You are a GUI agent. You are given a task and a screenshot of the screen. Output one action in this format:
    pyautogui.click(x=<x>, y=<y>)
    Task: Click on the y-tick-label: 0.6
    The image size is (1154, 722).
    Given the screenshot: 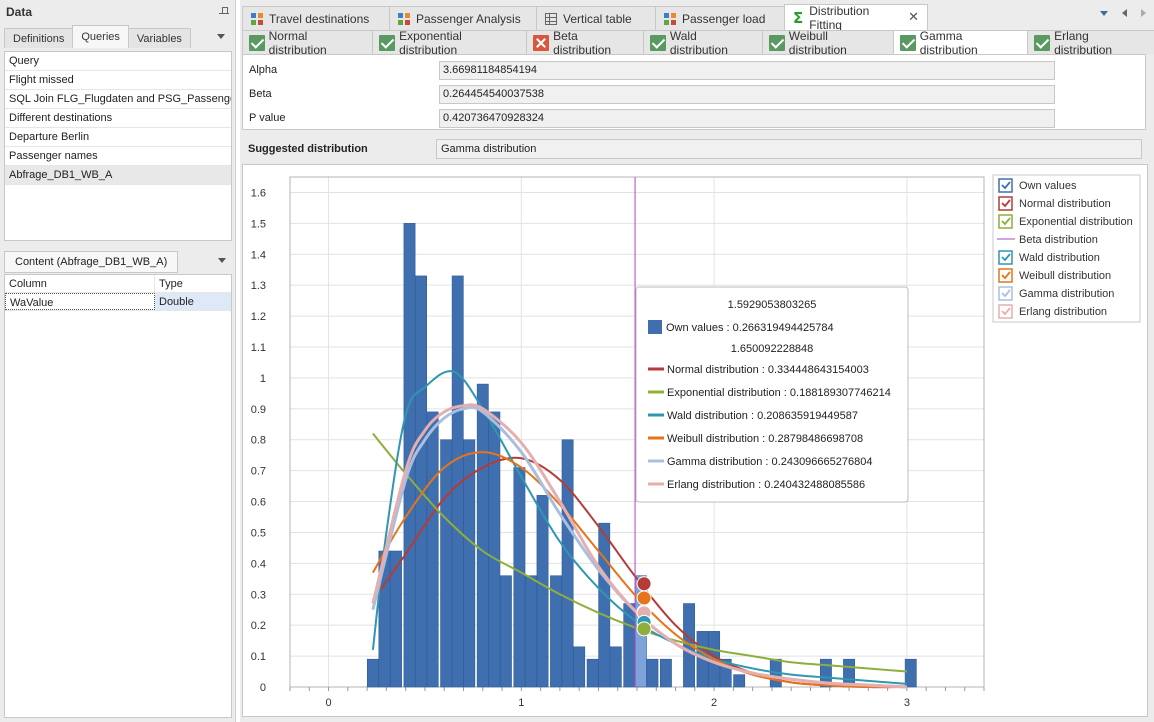 What is the action you would take?
    pyautogui.click(x=258, y=503)
    